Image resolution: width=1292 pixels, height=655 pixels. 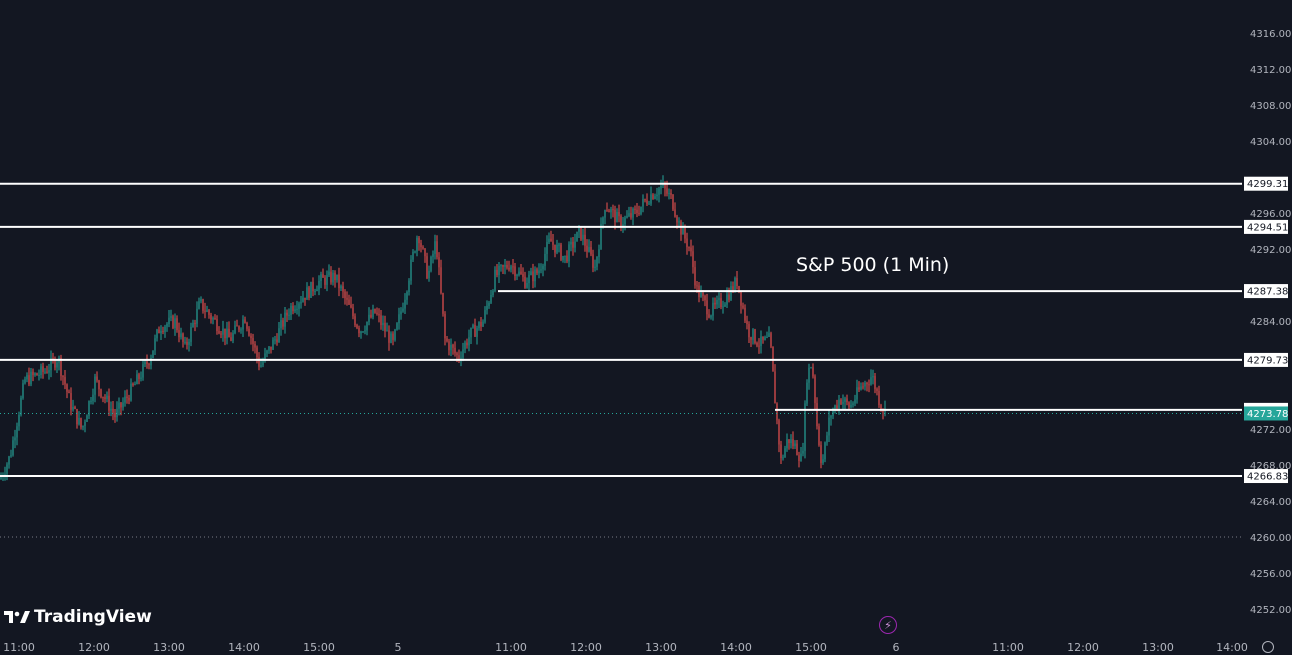 What do you see at coordinates (1270, 34) in the screenshot?
I see `price-tick: 4316.00` at bounding box center [1270, 34].